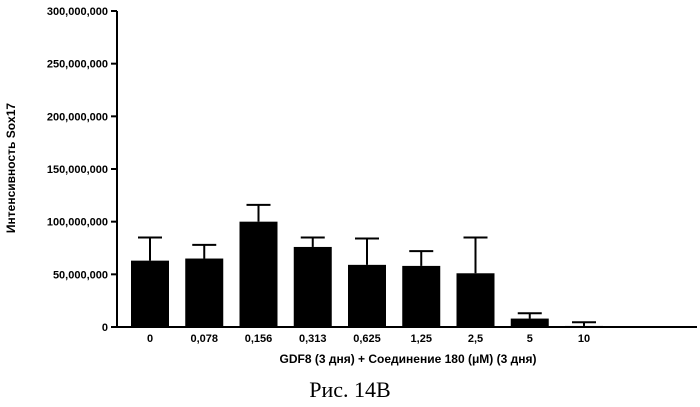 Image resolution: width=700 pixels, height=407 pixels. What do you see at coordinates (77, 12) in the screenshot?
I see `y-tick-label: 300,000,000` at bounding box center [77, 12].